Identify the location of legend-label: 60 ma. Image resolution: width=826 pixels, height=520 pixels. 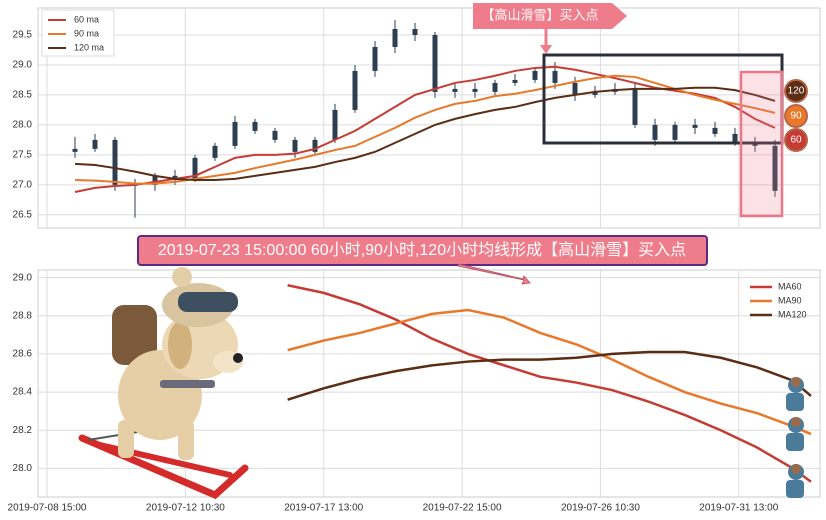
(86, 19).